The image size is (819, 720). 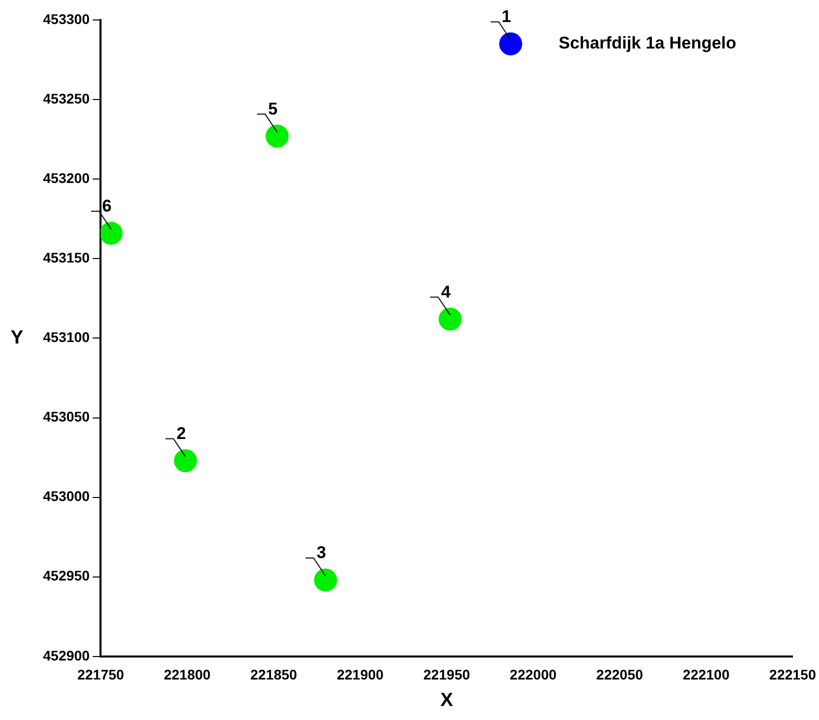 What do you see at coordinates (533, 674) in the screenshot?
I see `x-tick-label: 222000` at bounding box center [533, 674].